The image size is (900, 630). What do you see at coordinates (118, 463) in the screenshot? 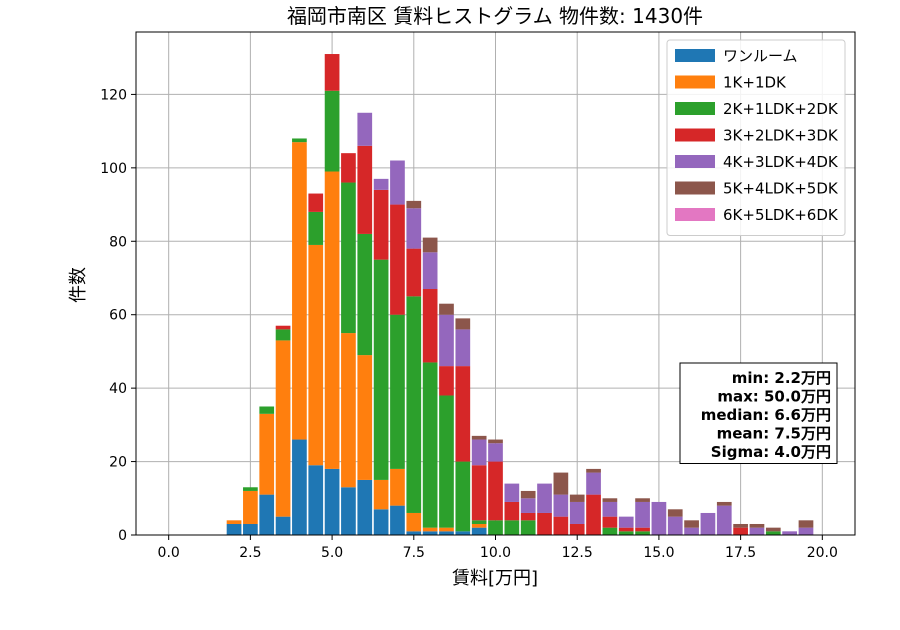
I see `y-tick-label: 20` at bounding box center [118, 463].